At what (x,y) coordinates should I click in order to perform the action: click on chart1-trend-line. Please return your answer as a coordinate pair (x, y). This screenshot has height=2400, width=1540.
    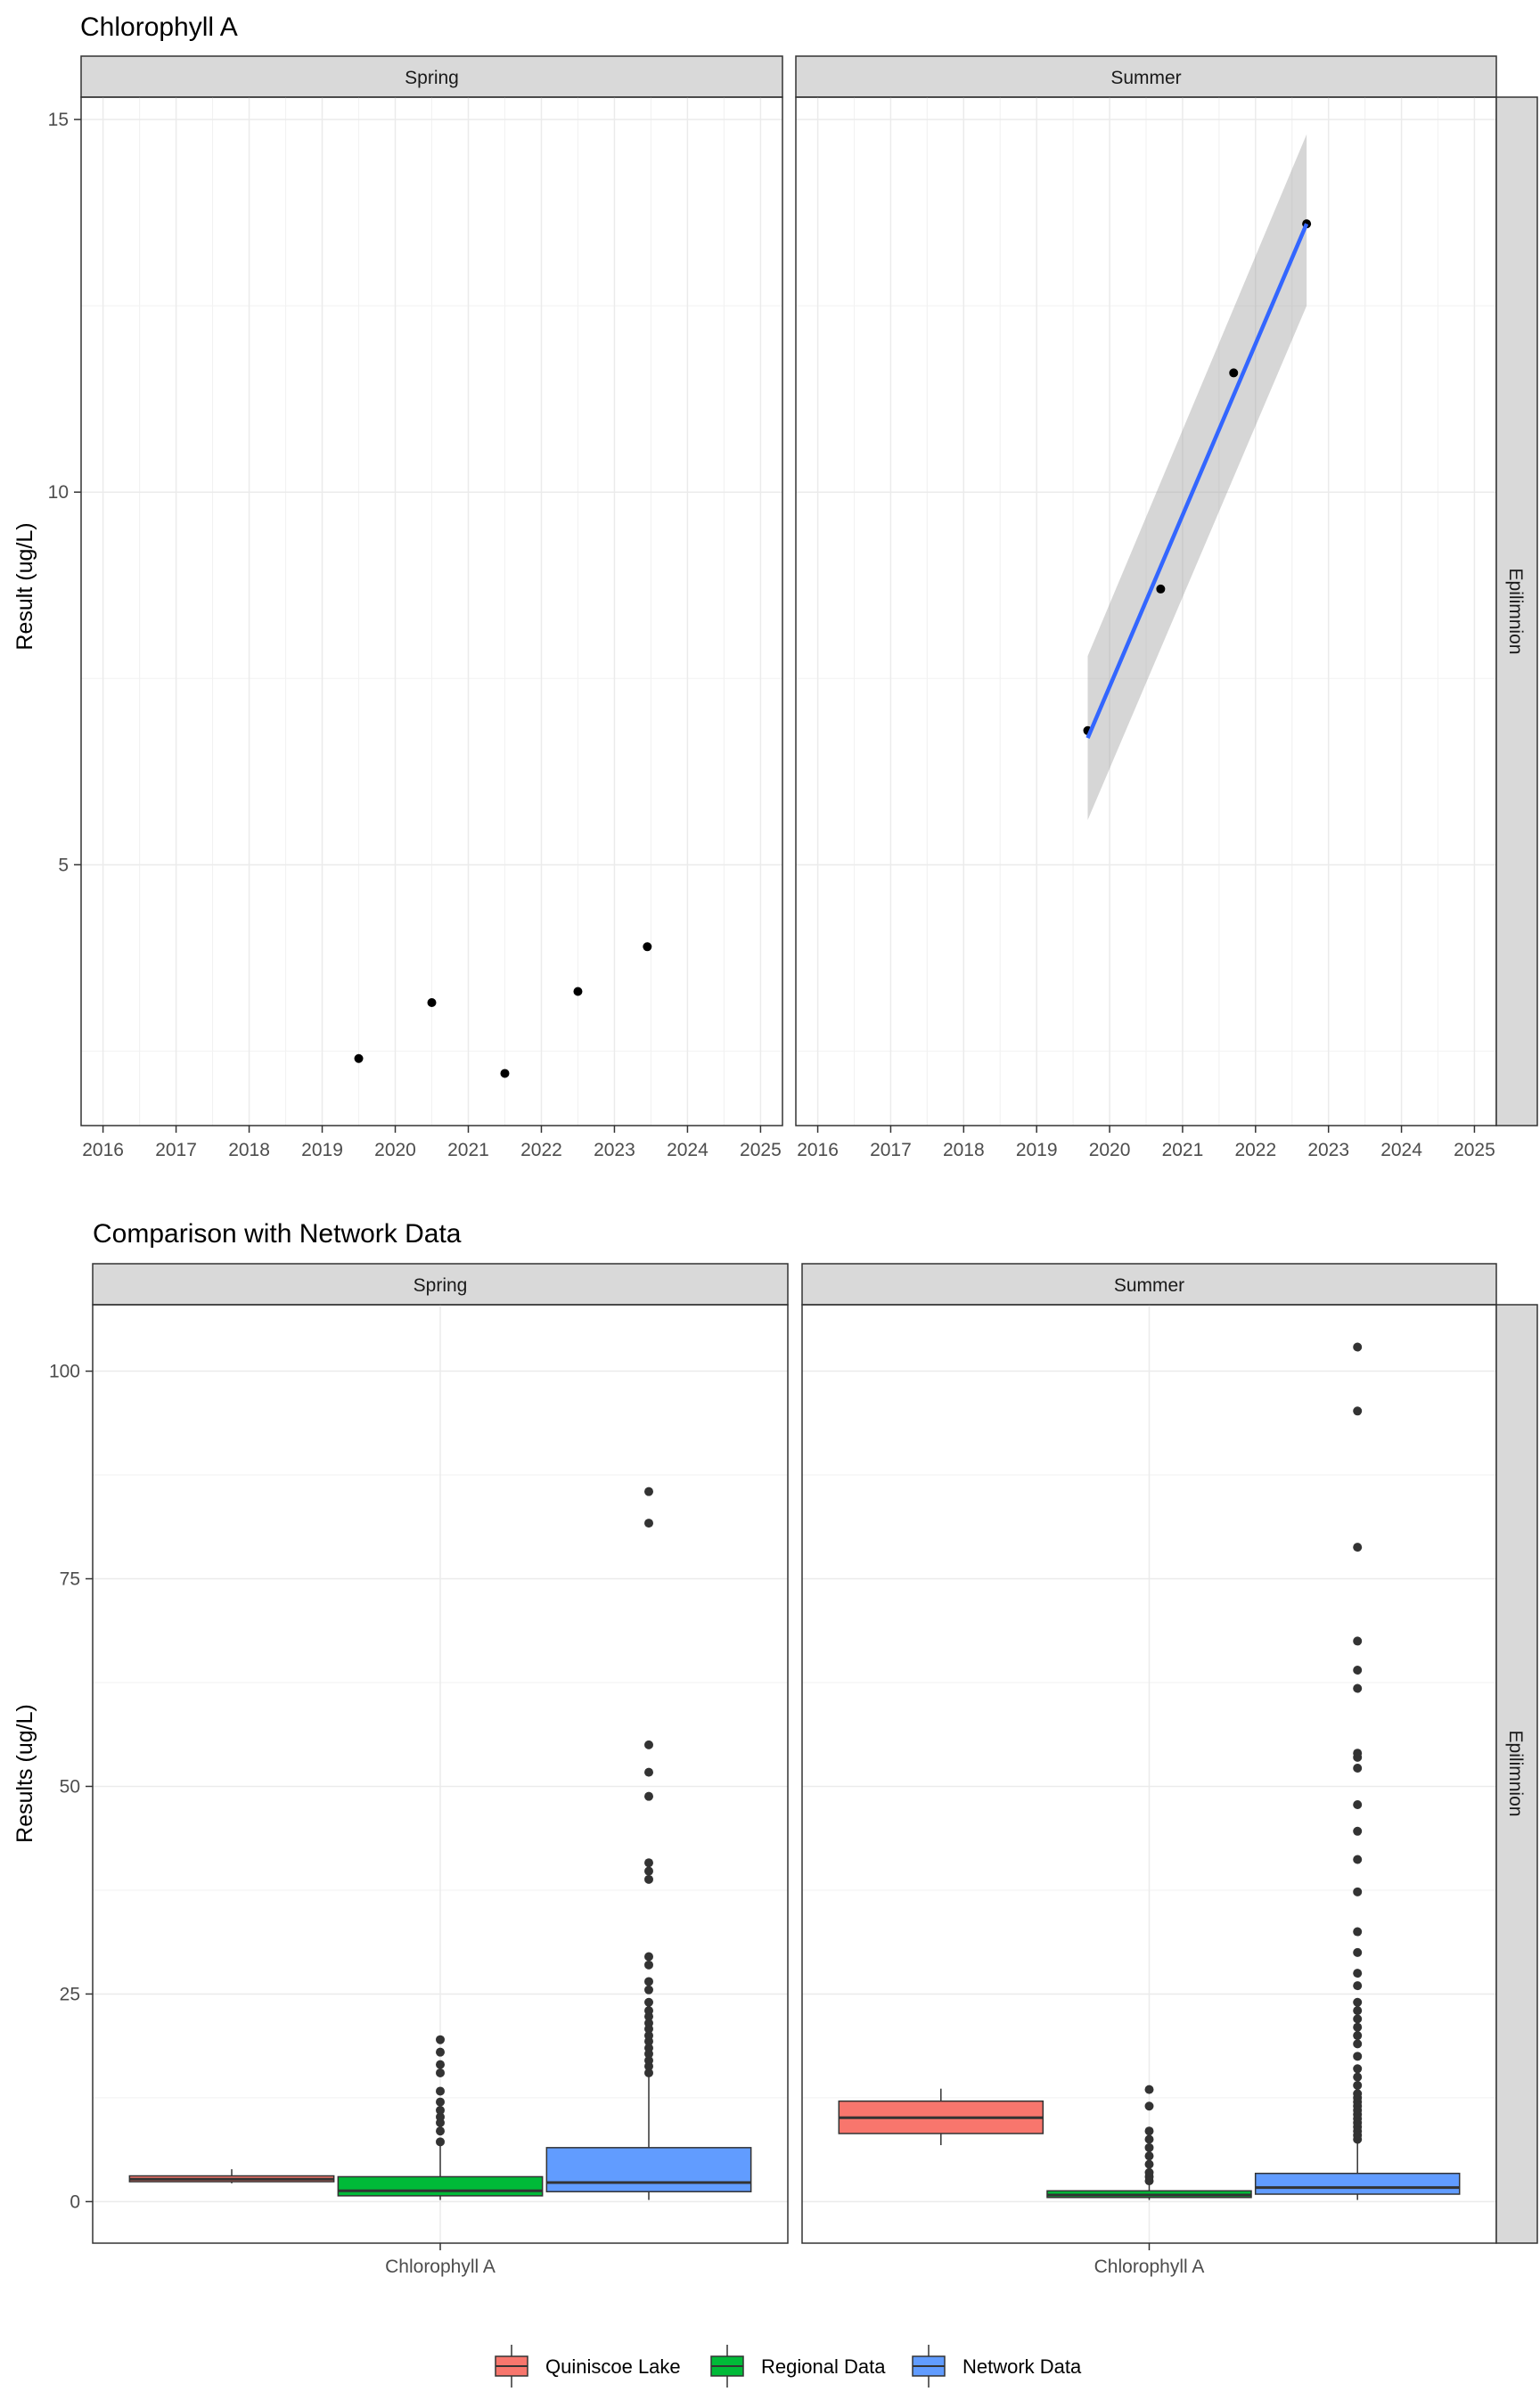
    Looking at the image, I should click on (1197, 482).